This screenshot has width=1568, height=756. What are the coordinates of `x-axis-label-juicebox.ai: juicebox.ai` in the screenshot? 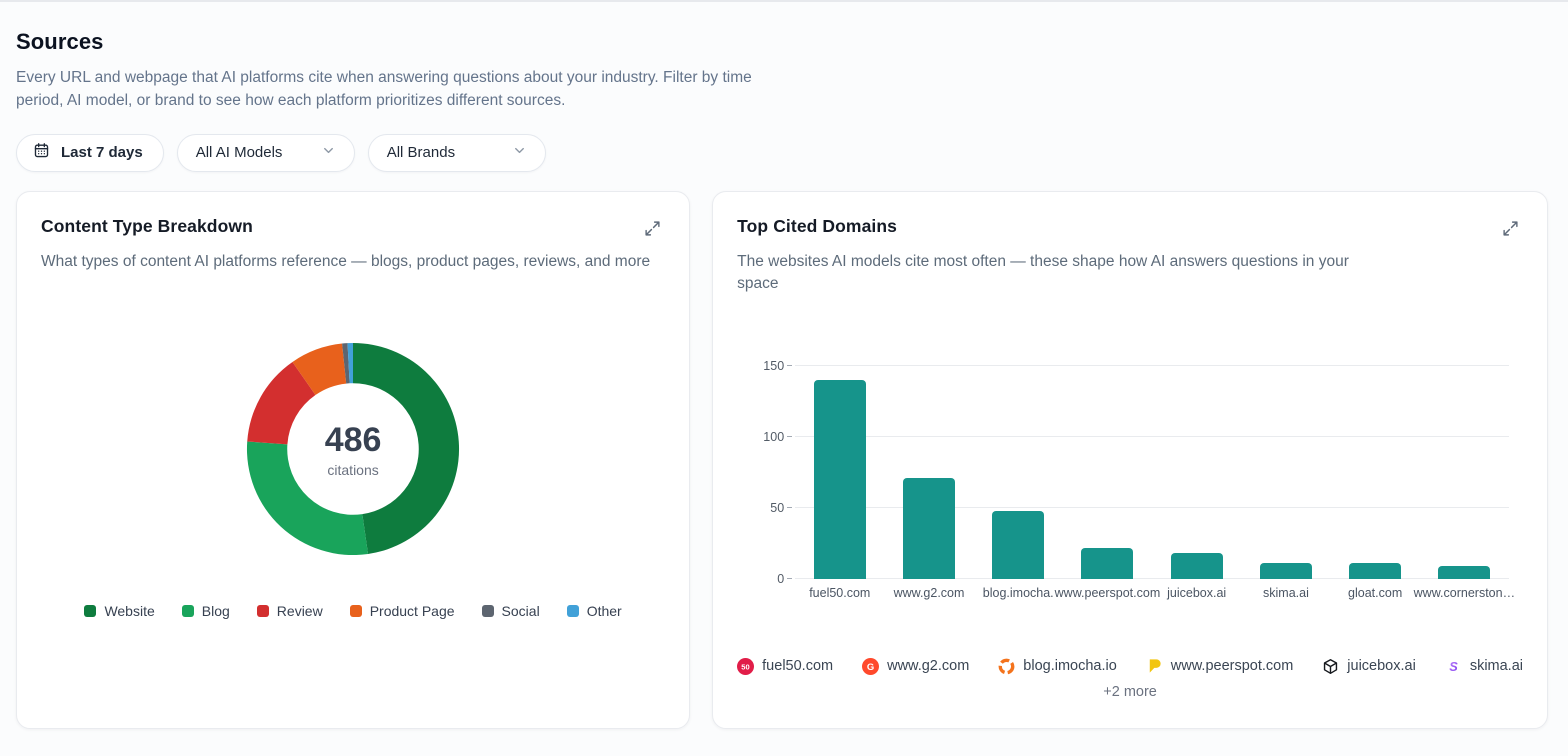 It's located at (1197, 592).